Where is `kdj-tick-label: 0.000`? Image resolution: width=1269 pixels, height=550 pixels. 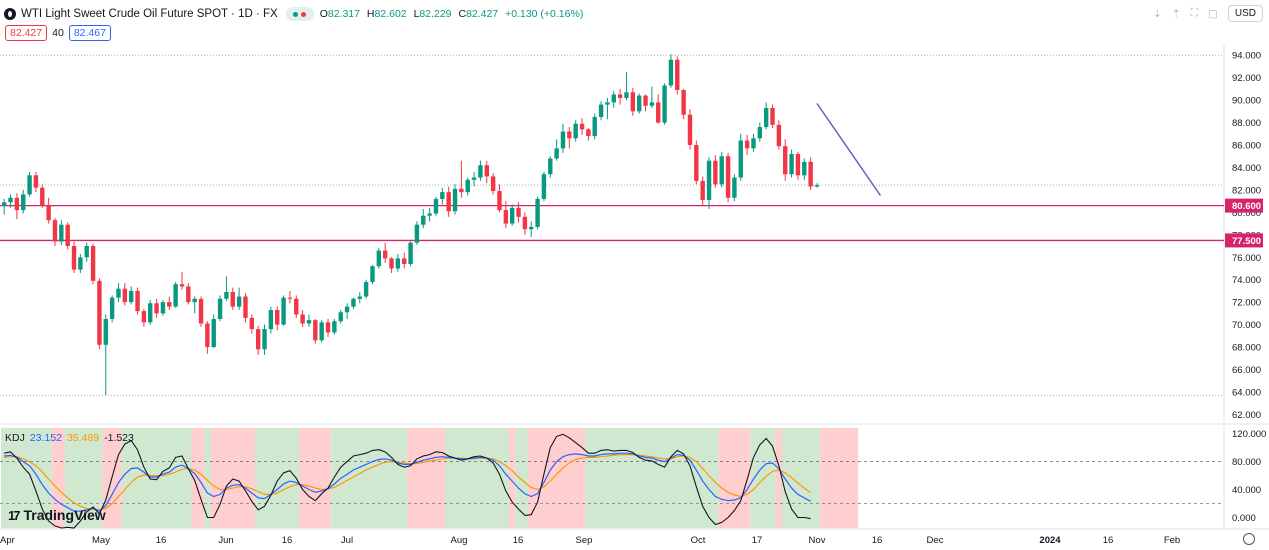
kdj-tick-label: 0.000 is located at coordinates (1244, 518).